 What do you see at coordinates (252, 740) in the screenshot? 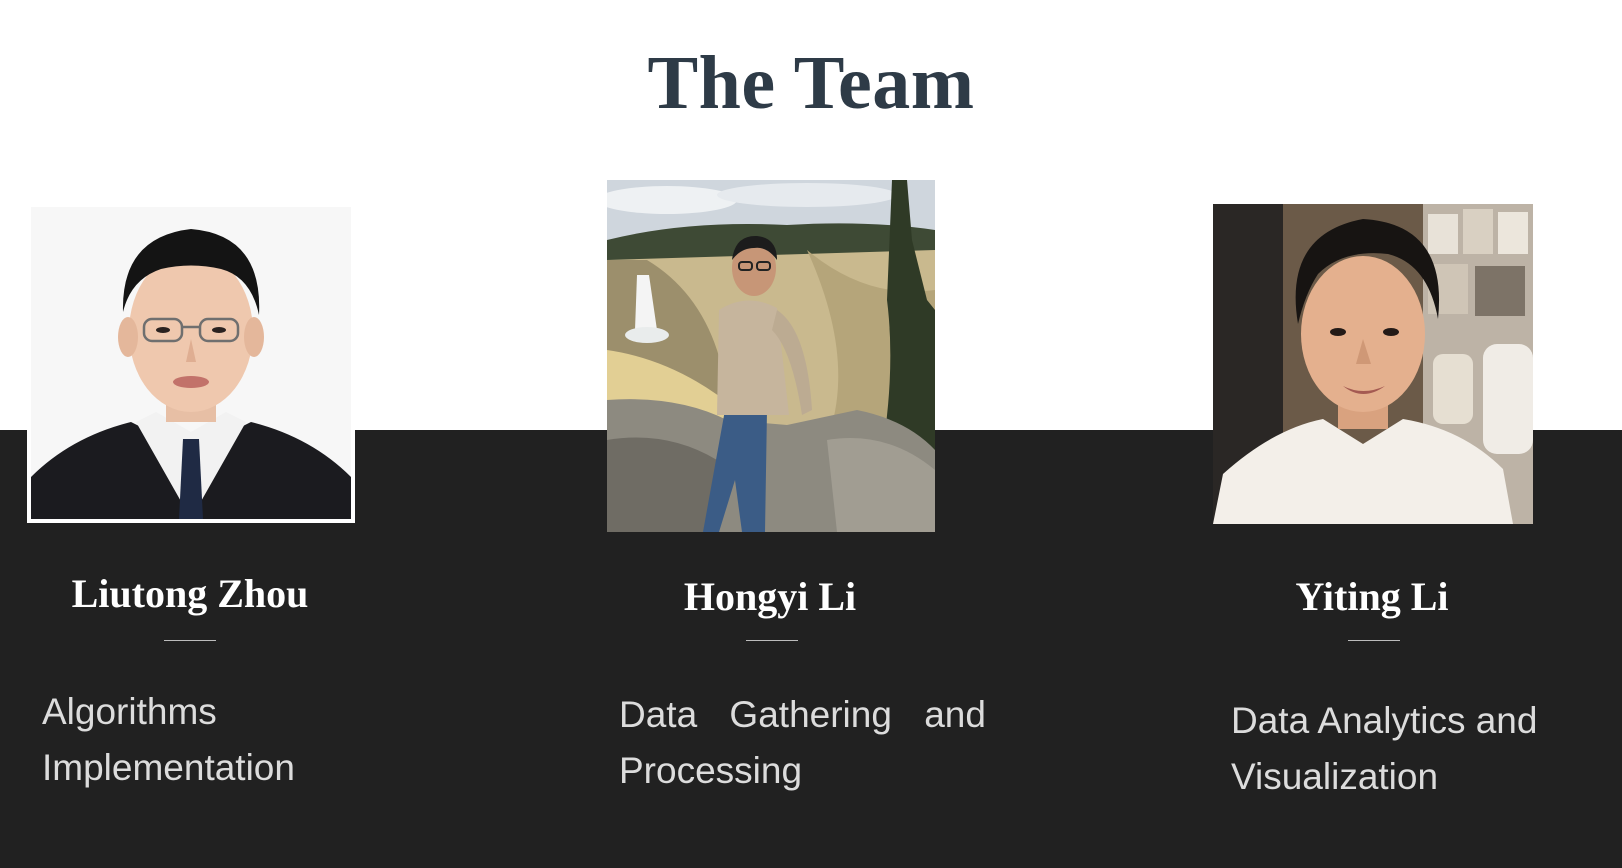
I see `member-role-liutong: Algorithms Implementation` at bounding box center [252, 740].